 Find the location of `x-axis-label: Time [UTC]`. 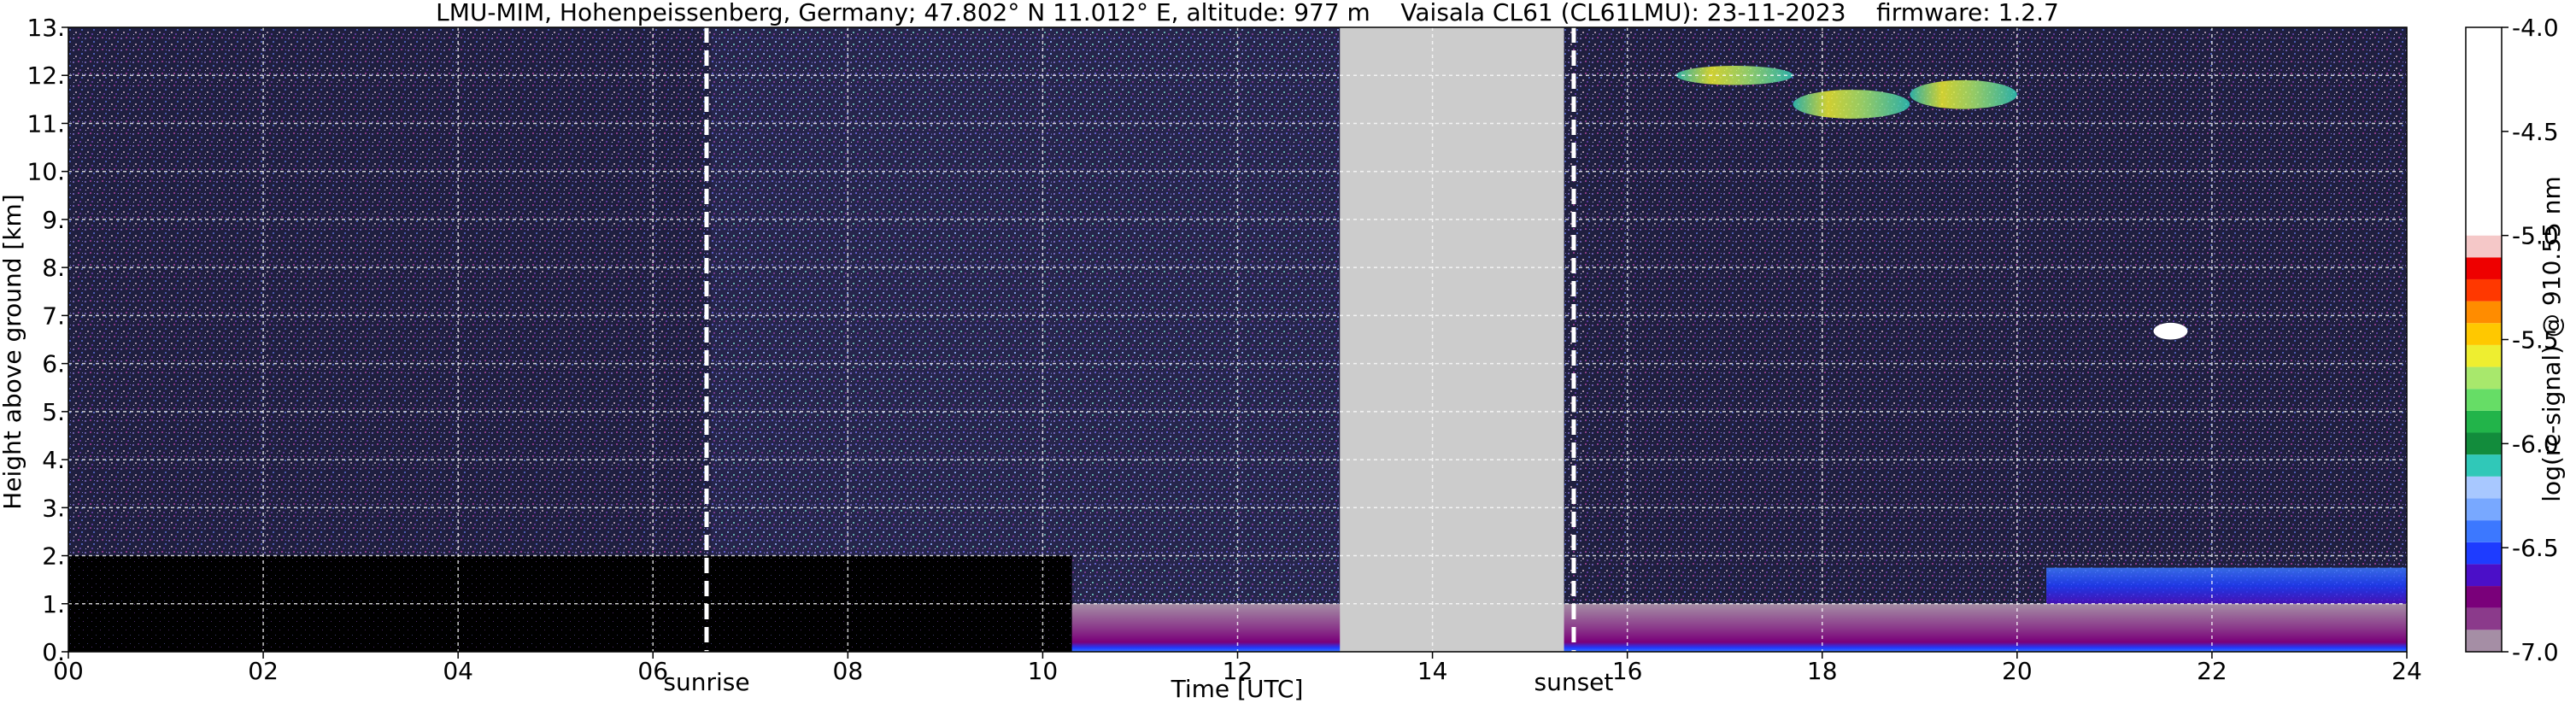

x-axis-label: Time [UTC] is located at coordinates (1237, 689).